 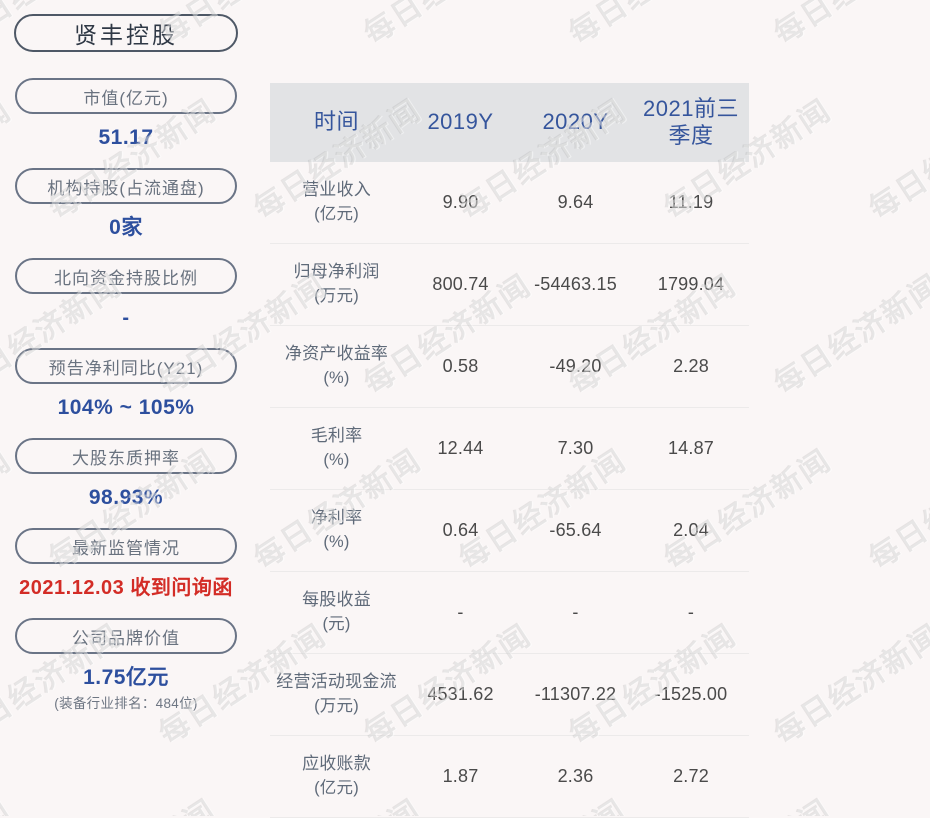 What do you see at coordinates (336, 203) in the screenshot?
I see `row-label: 营业收入 (亿元)` at bounding box center [336, 203].